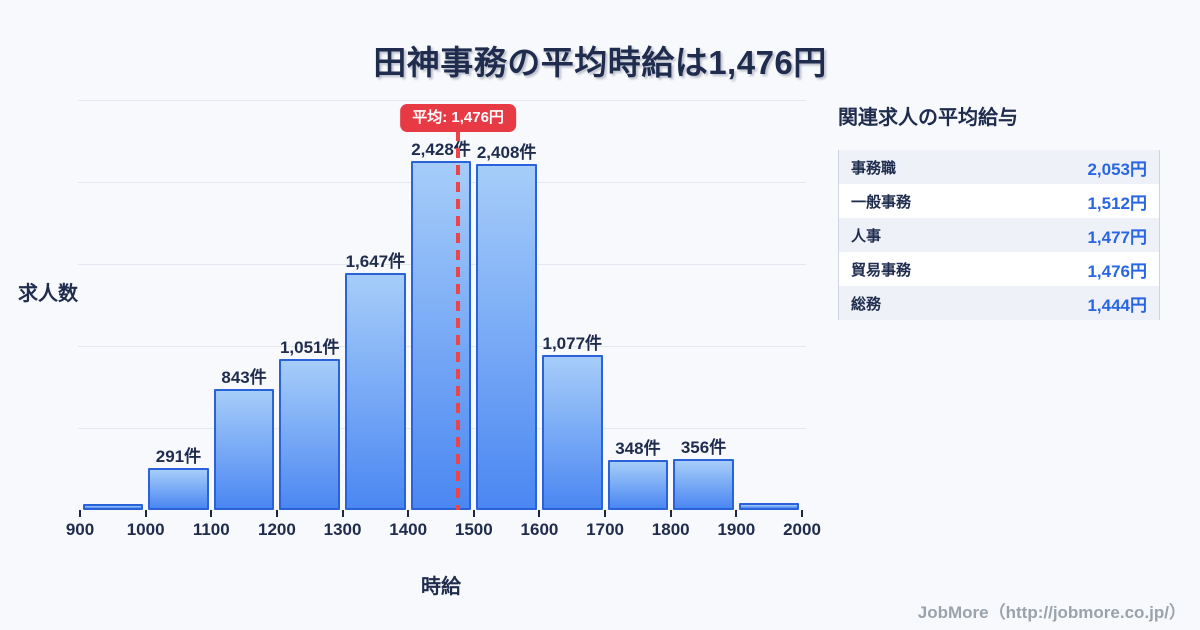 This screenshot has height=630, width=1200. I want to click on mean-badge: 平均: 1,476円, so click(458, 118).